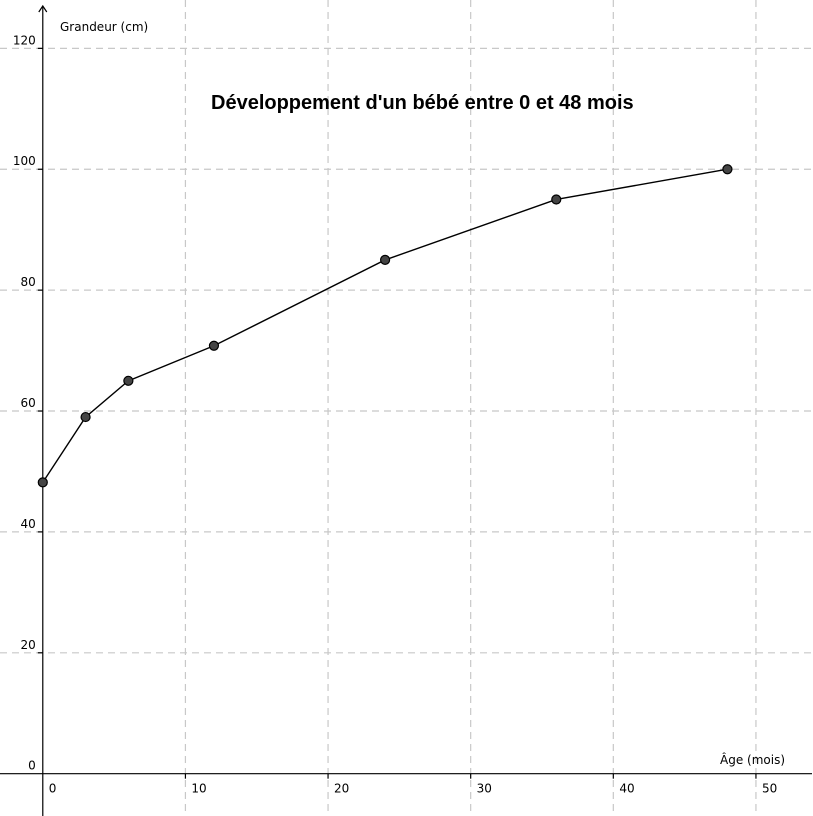 The height and width of the screenshot is (816, 813). Describe the element at coordinates (28, 645) in the screenshot. I see `y-tick-label: 20` at that location.